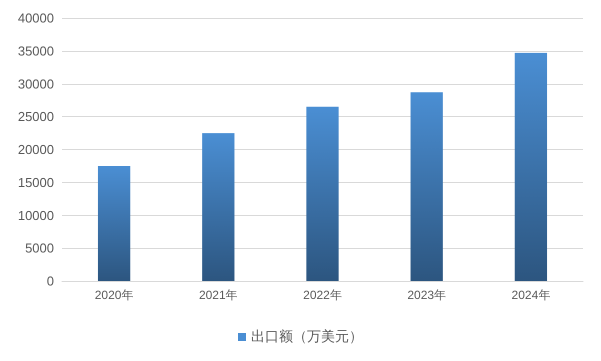 The image size is (601, 361). I want to click on x-tick-label: 2021年, so click(218, 295).